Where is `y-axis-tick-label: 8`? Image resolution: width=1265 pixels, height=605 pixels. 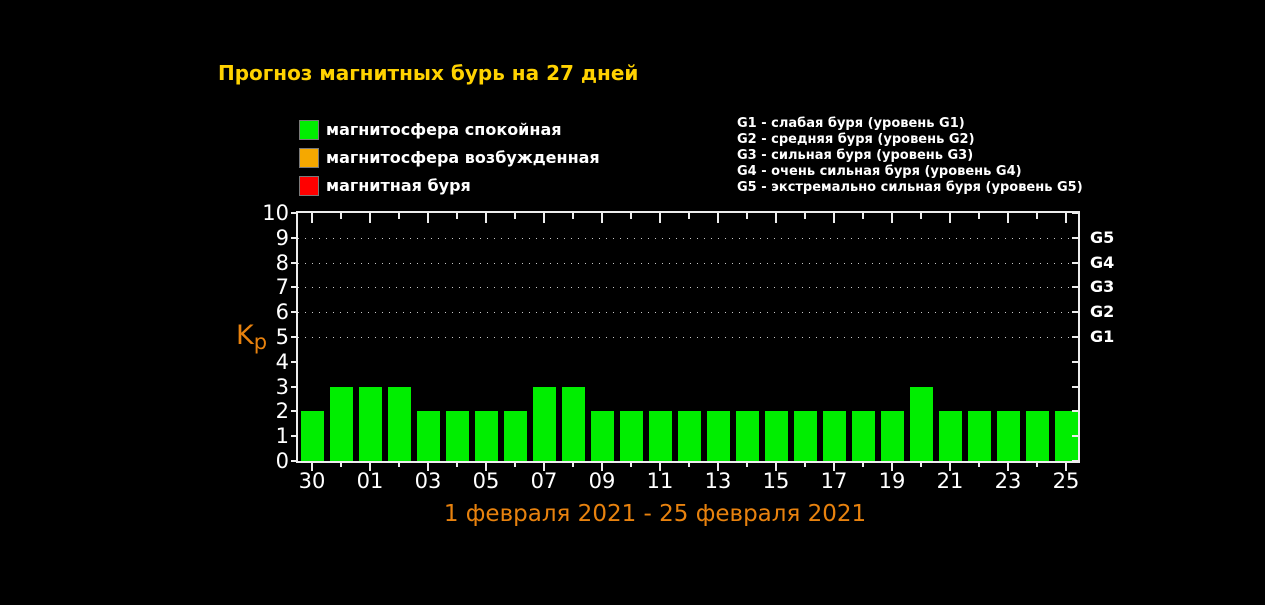 y-axis-tick-label: 8 is located at coordinates (282, 262).